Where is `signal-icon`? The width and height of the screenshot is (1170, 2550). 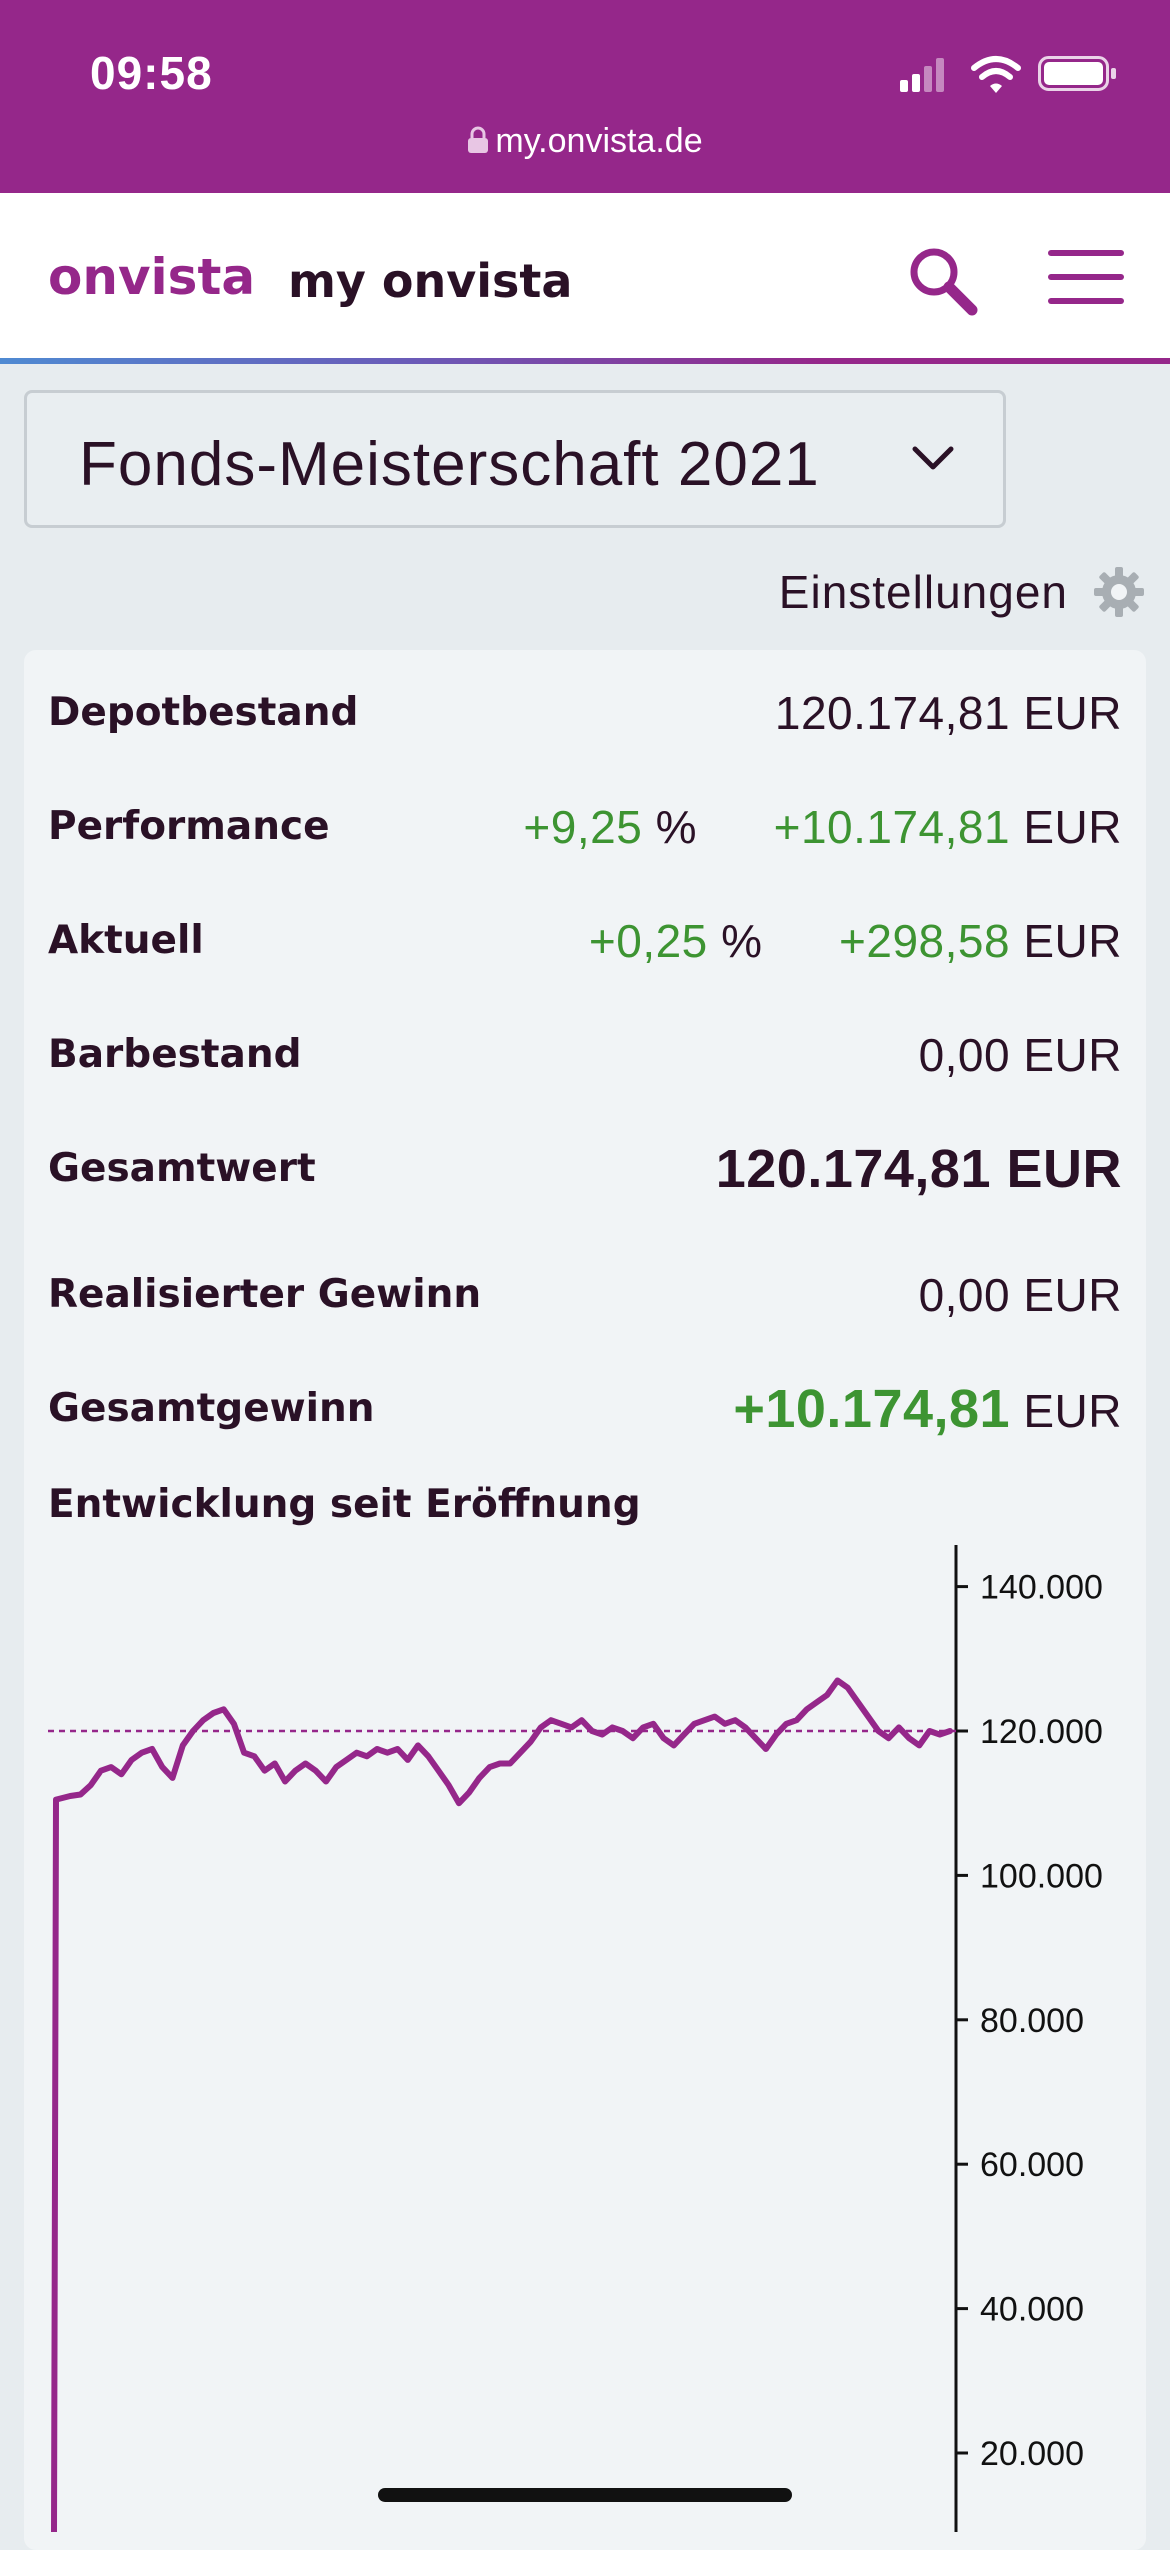 signal-icon is located at coordinates (922, 75).